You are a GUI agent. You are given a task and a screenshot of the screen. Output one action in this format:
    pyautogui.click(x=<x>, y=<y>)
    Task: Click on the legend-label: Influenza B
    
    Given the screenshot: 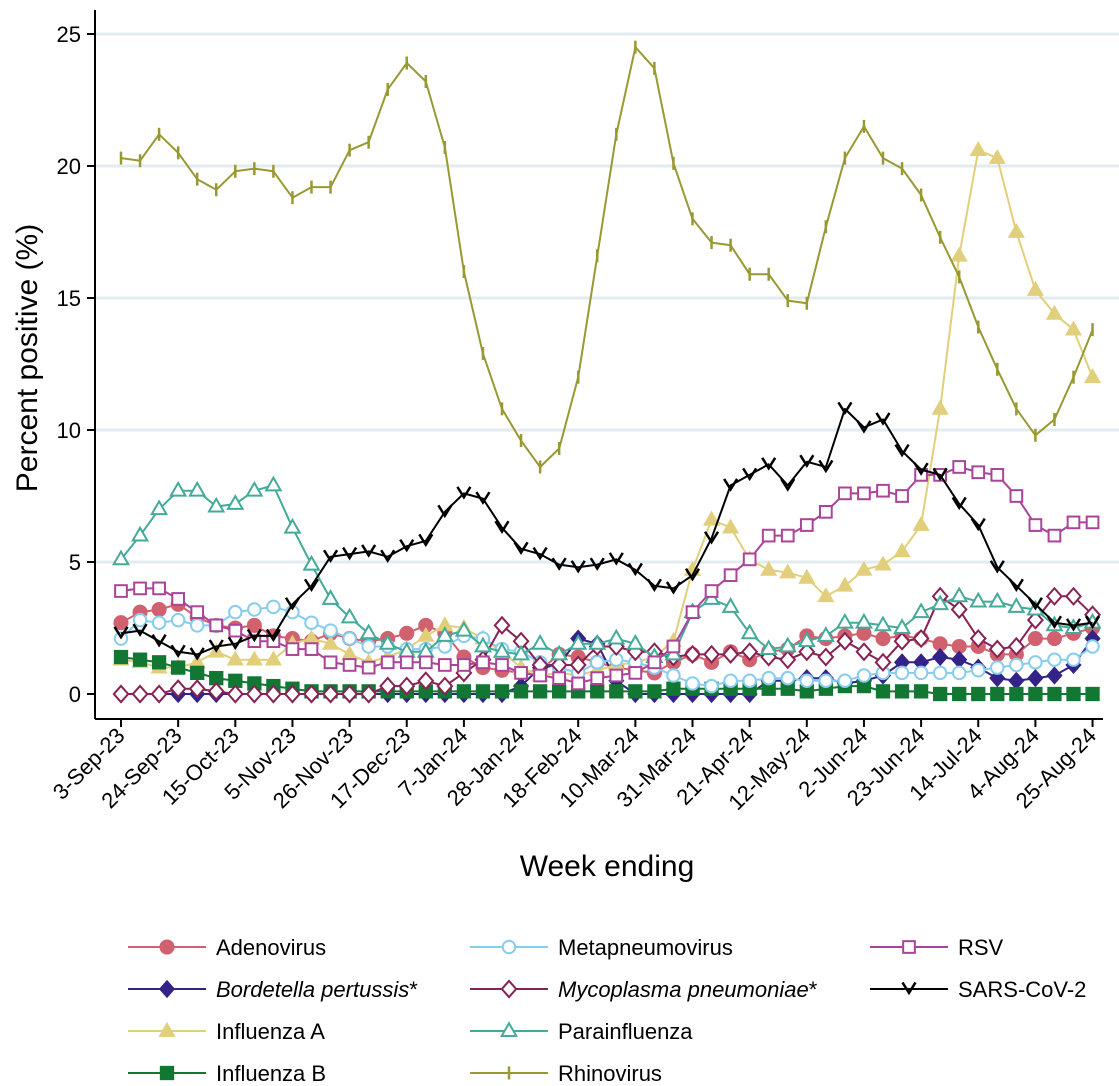 What is the action you would take?
    pyautogui.click(x=271, y=1073)
    